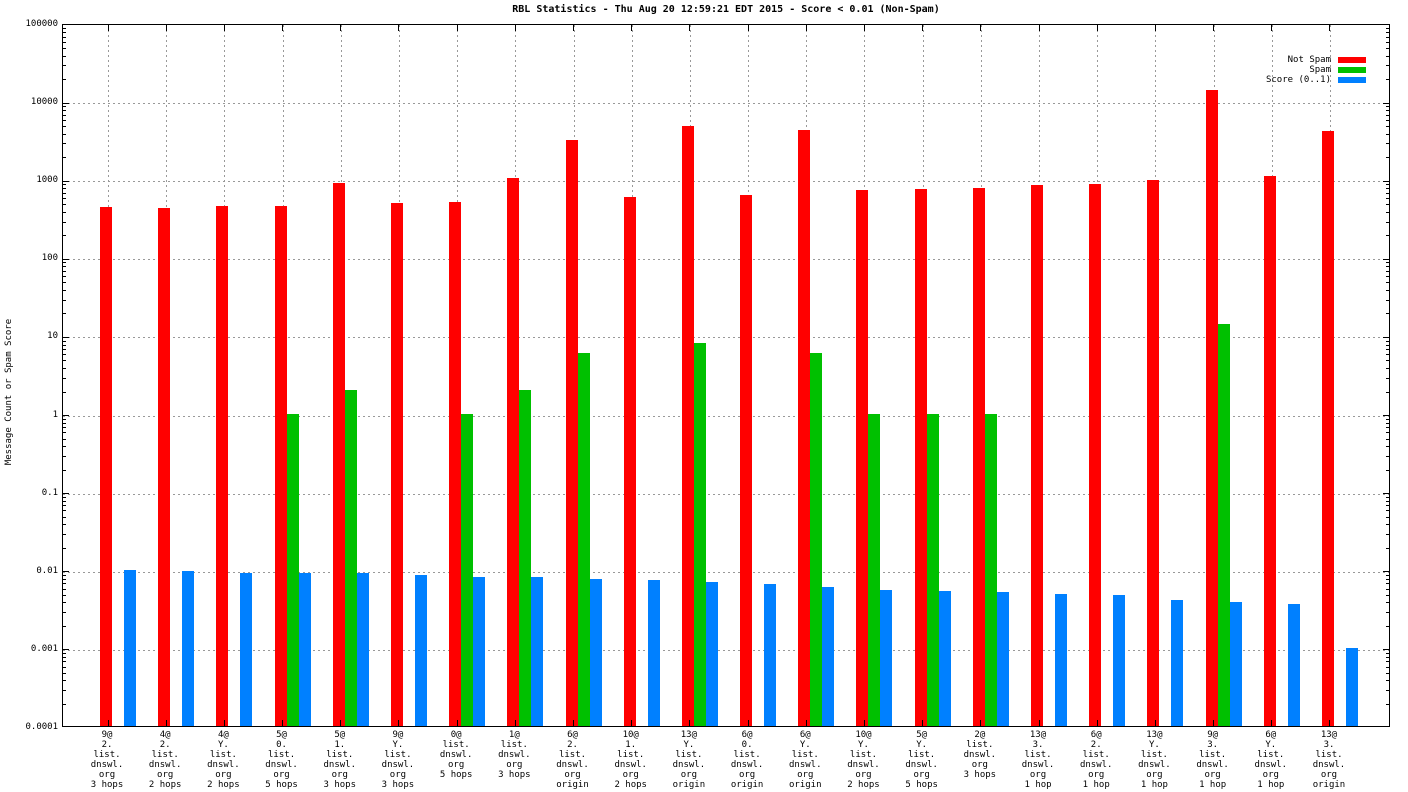 This screenshot has height=792, width=1408. I want to click on legend-label-not-spam: Not Spam, so click(1309, 60).